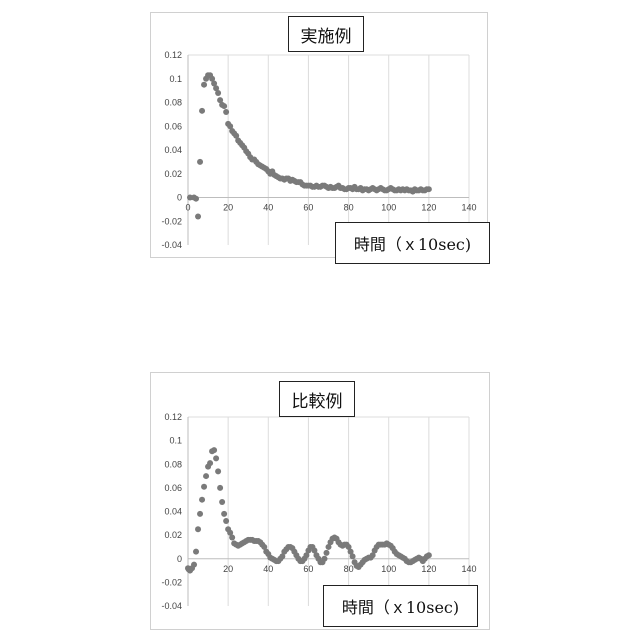 Image resolution: width=640 pixels, height=640 pixels. Describe the element at coordinates (317, 399) in the screenshot. I see `chart-title: 比較例` at that location.